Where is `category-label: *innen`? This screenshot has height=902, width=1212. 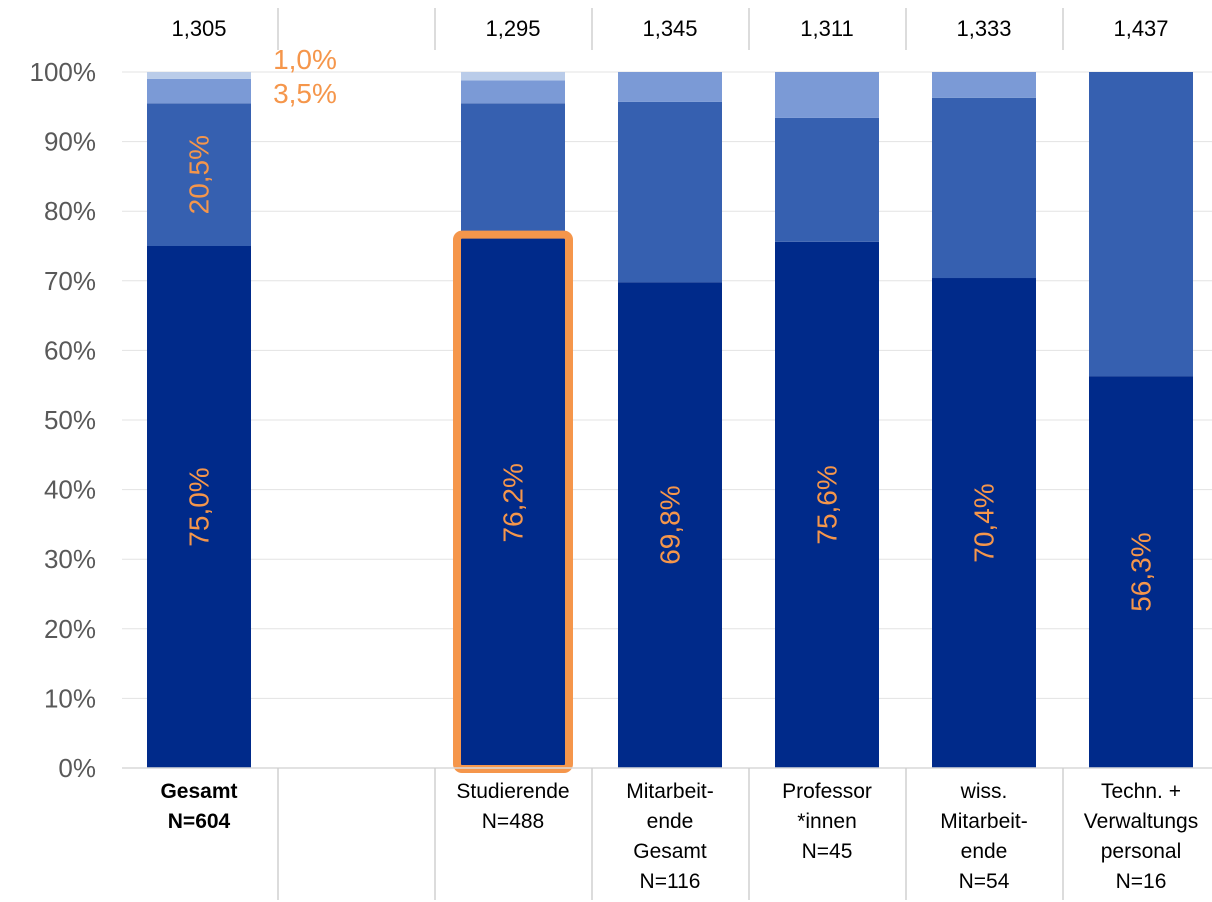 category-label: *innen is located at coordinates (827, 821).